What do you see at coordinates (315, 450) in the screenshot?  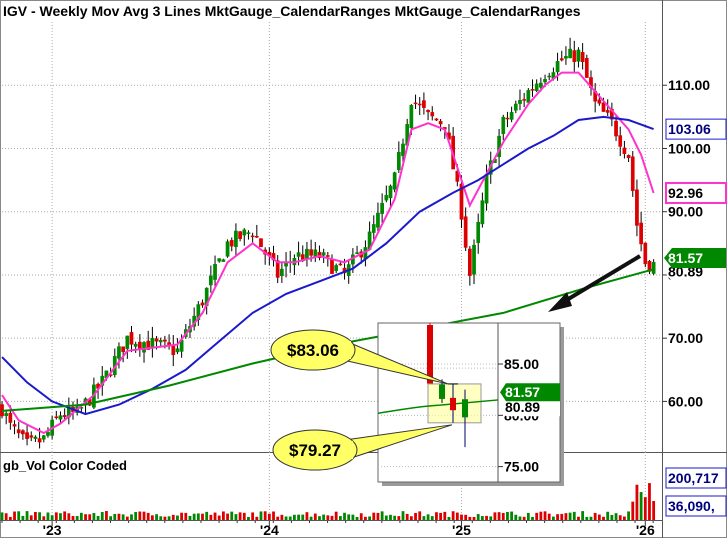 I see `low-callout-ellipse` at bounding box center [315, 450].